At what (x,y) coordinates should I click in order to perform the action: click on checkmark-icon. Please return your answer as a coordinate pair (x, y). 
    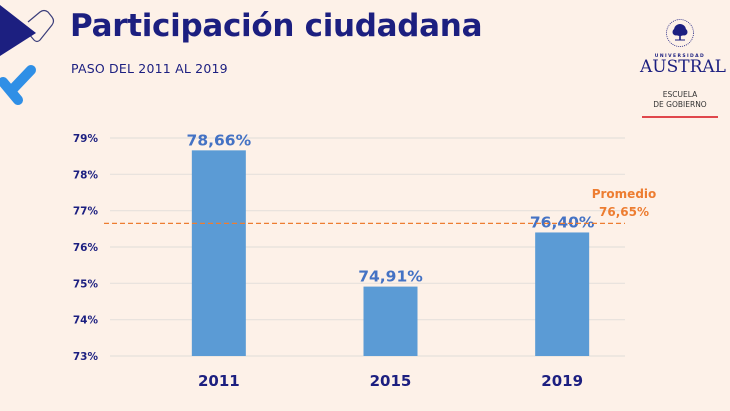
    Looking at the image, I should click on (18, 85).